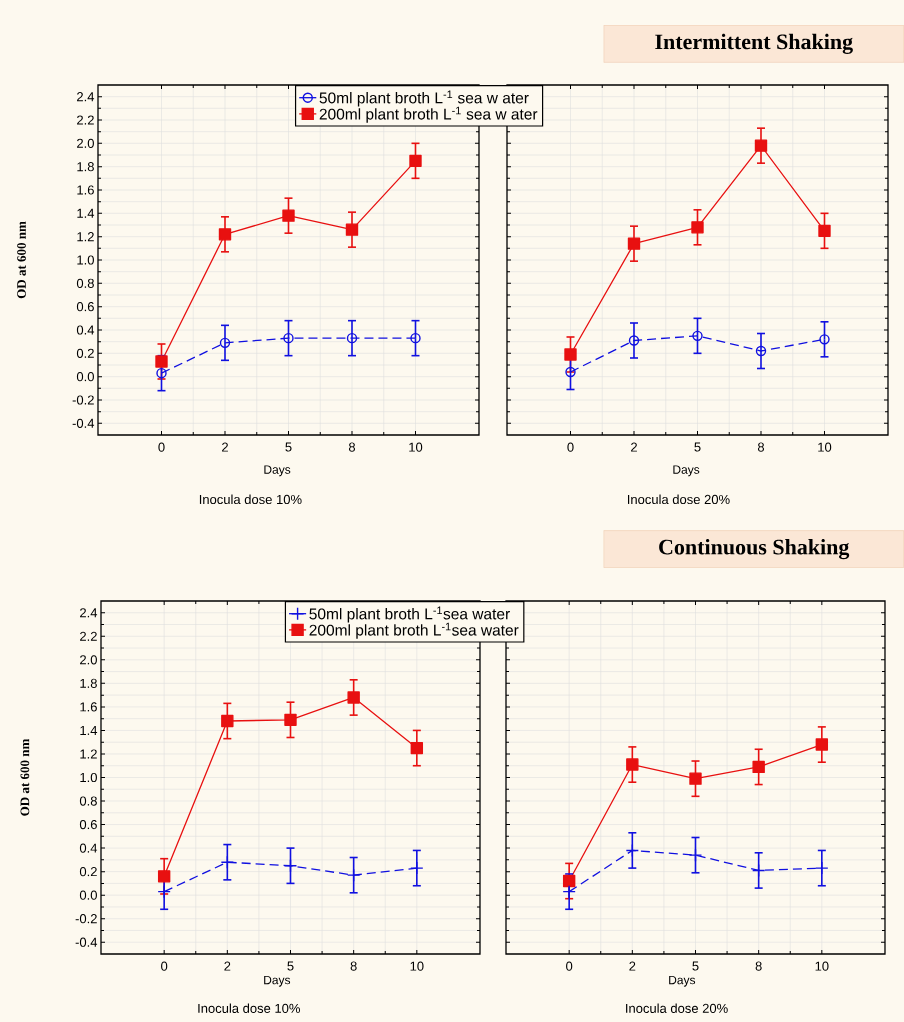 The height and width of the screenshot is (1022, 904). I want to click on legend-label: 50ml plant broth L$^{-1}$sea water, so click(409, 614).